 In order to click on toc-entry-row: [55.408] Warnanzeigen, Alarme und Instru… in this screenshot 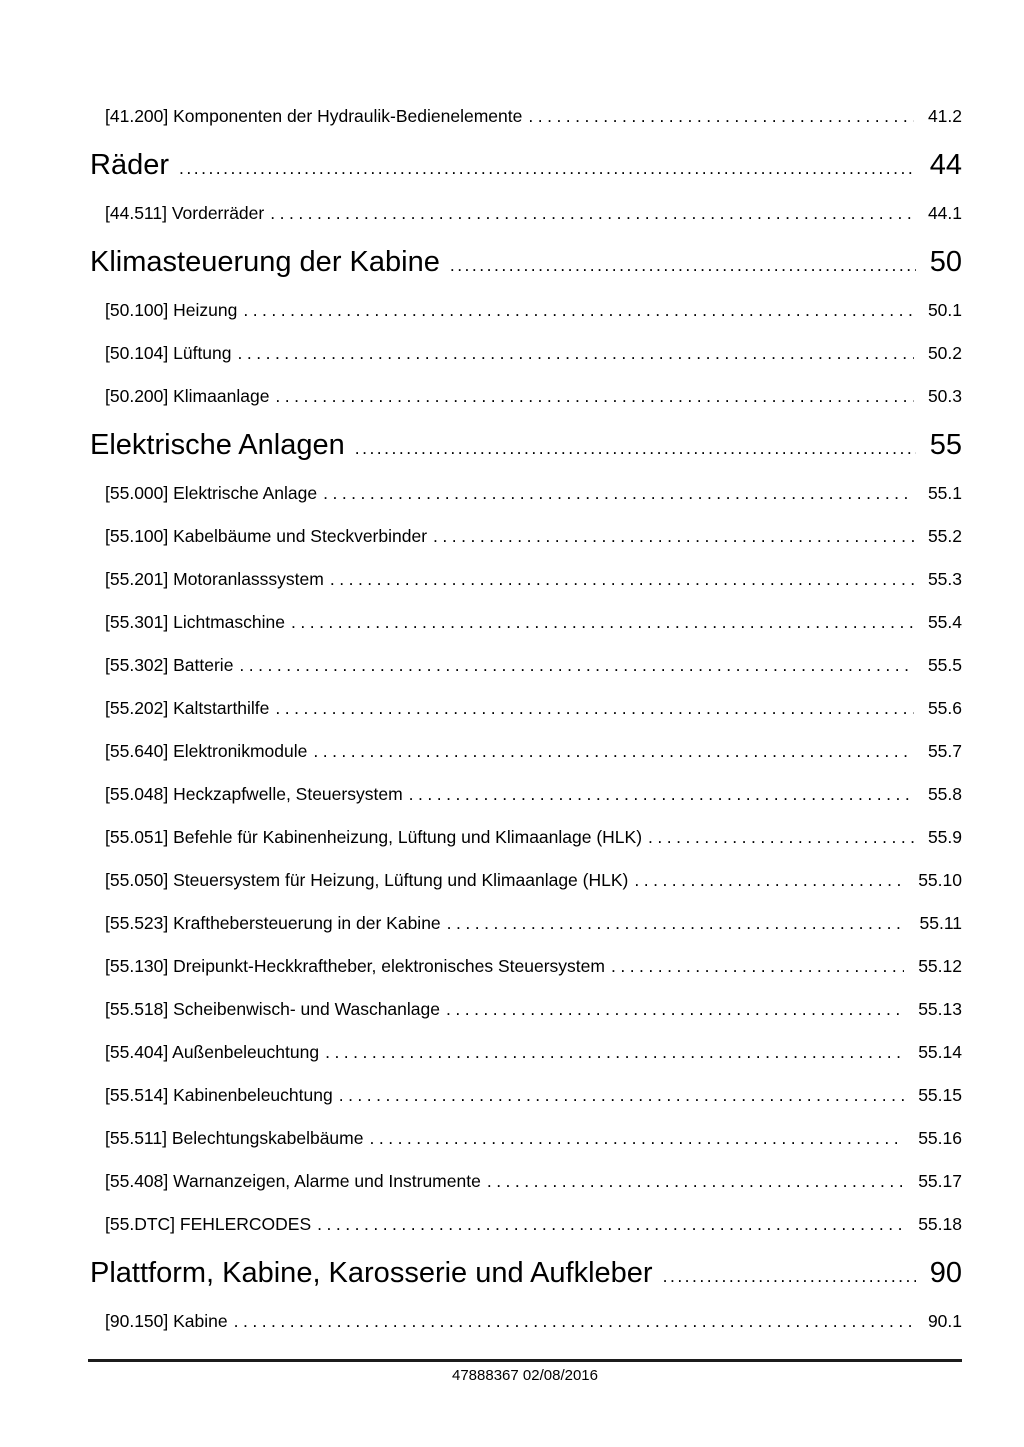, I will do `click(526, 1181)`.